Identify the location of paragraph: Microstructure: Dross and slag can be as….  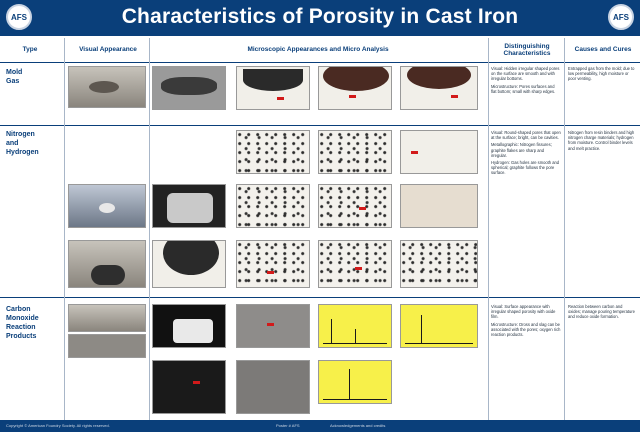
(526, 329).